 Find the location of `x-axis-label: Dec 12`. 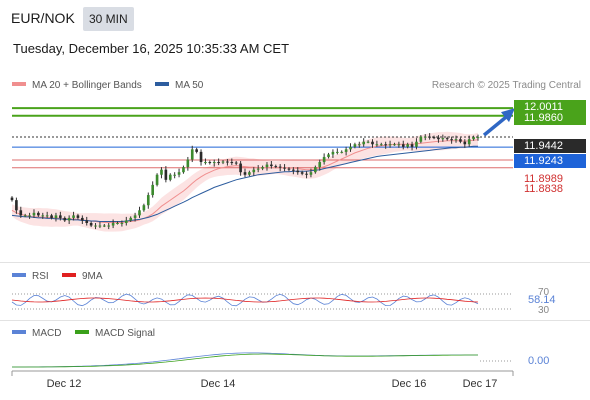

x-axis-label: Dec 12 is located at coordinates (64, 384).